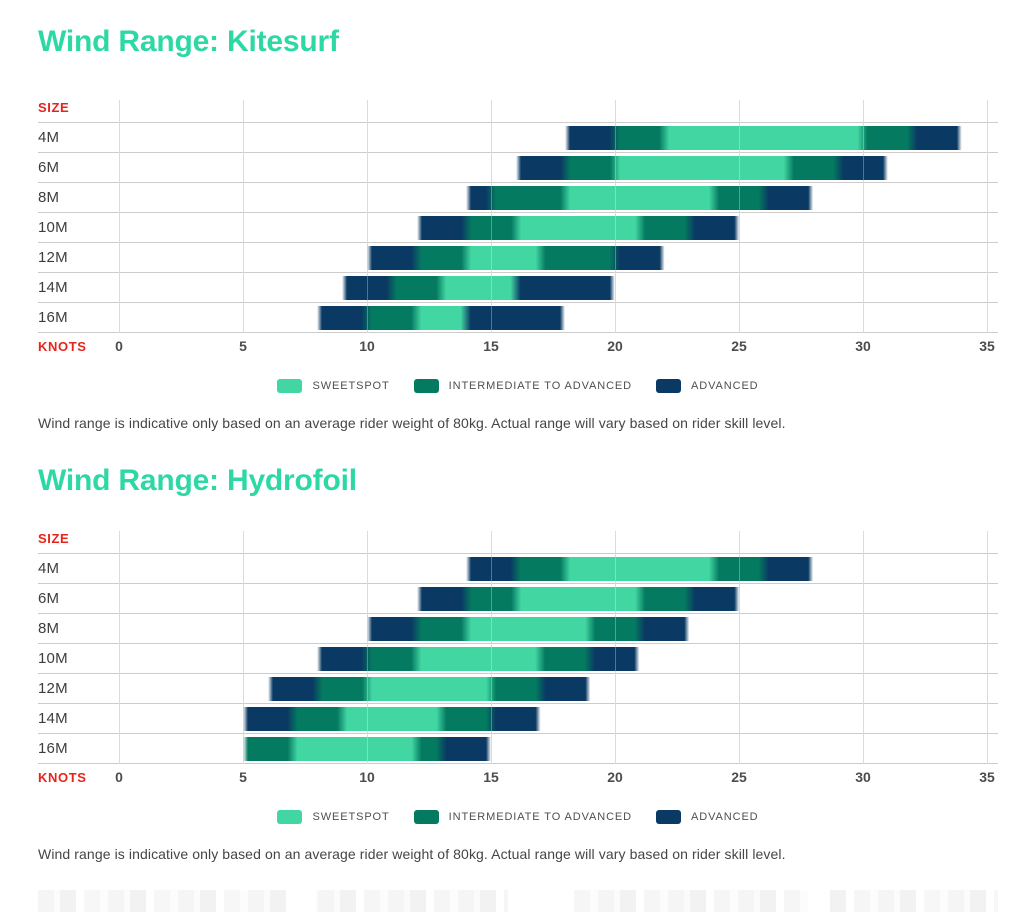 This screenshot has height=916, width=1036. I want to click on cutoff-content-strip, so click(518, 901).